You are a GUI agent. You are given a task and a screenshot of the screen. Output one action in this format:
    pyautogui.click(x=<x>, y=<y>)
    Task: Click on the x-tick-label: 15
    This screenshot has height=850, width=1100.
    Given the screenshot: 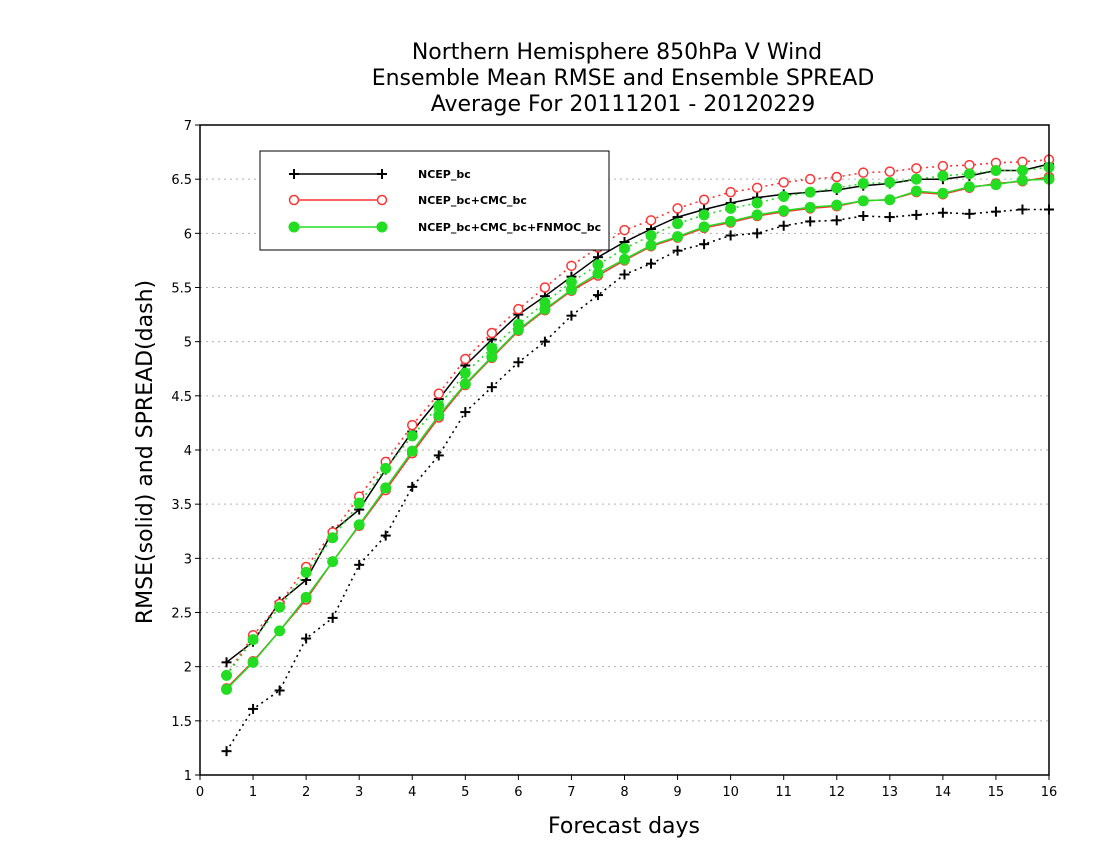 What is the action you would take?
    pyautogui.click(x=996, y=792)
    